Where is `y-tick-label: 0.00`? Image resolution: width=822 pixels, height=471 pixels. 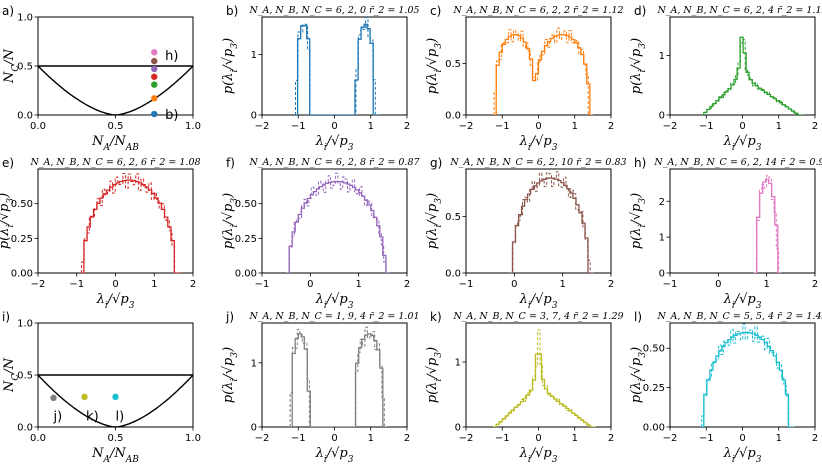 y-tick-label: 0.00 is located at coordinates (246, 274).